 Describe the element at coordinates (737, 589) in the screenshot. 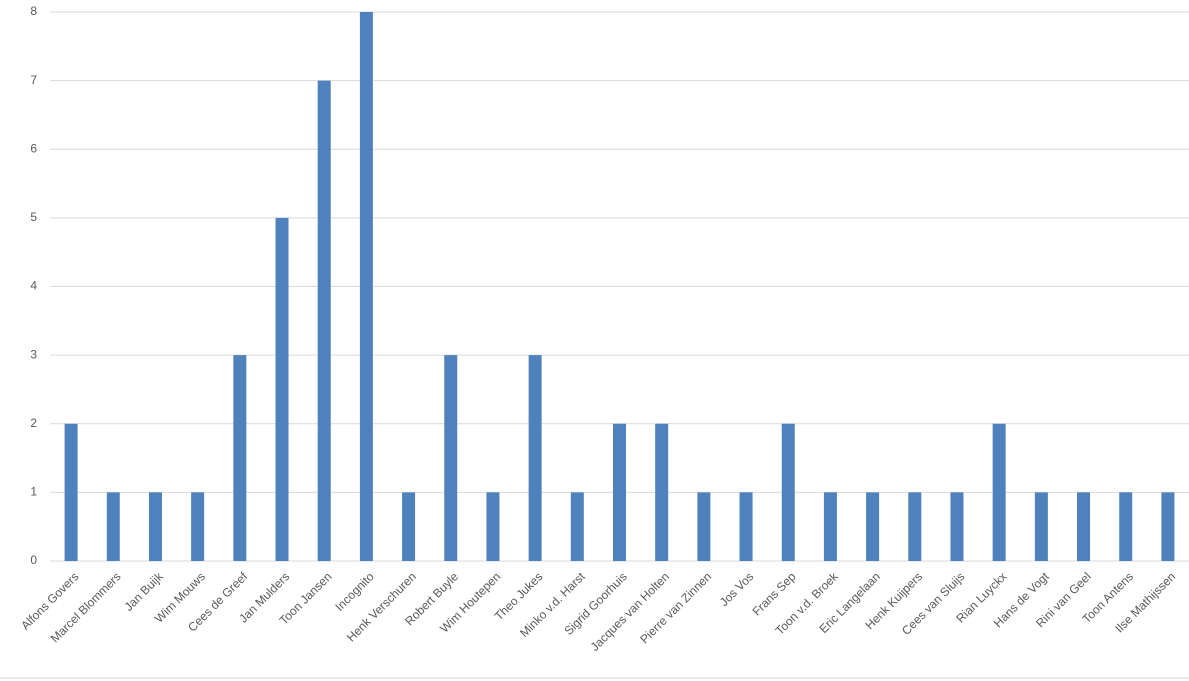

I see `x-tick-label: Jos Vos` at that location.